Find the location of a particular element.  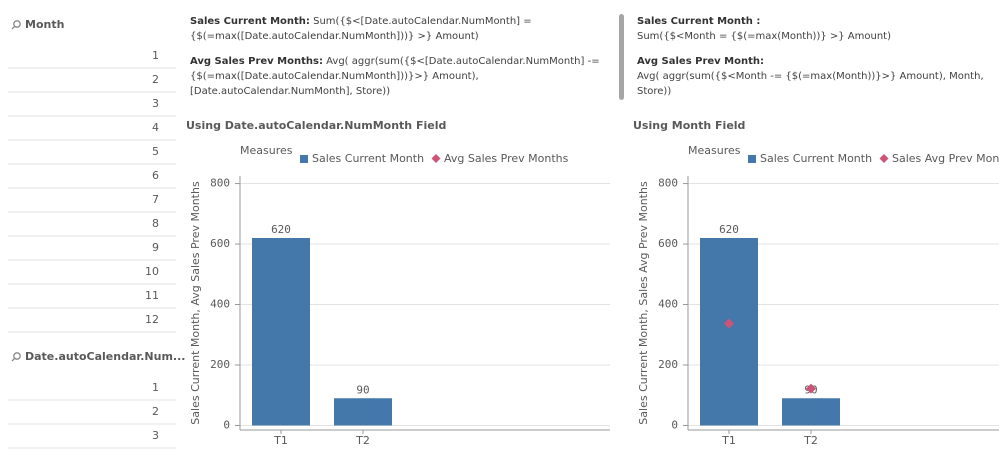

scrollbar is located at coordinates (621, 57).